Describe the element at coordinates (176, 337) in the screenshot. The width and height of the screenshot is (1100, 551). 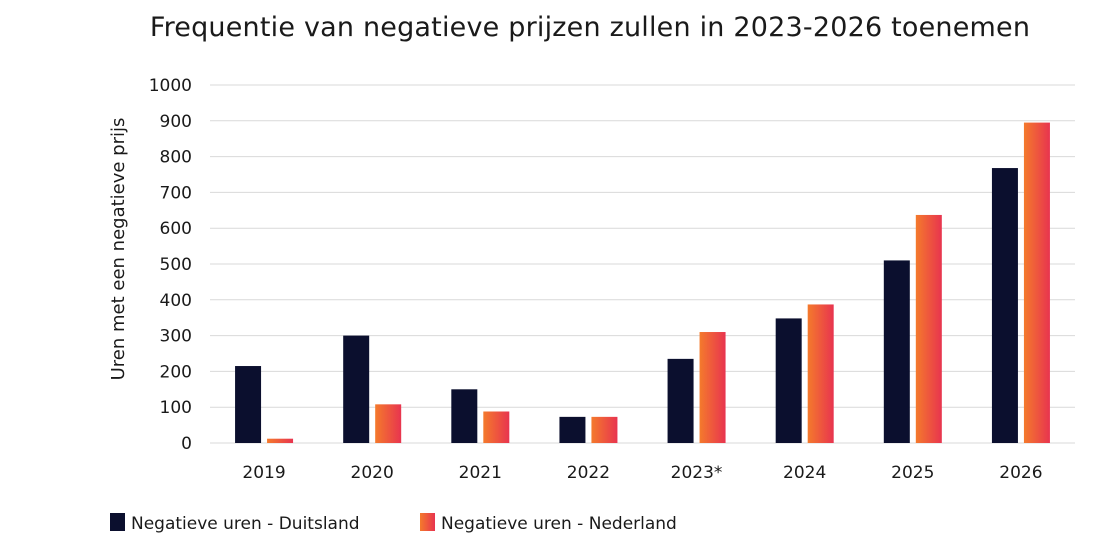
I see `y-tick-label: 300` at that location.